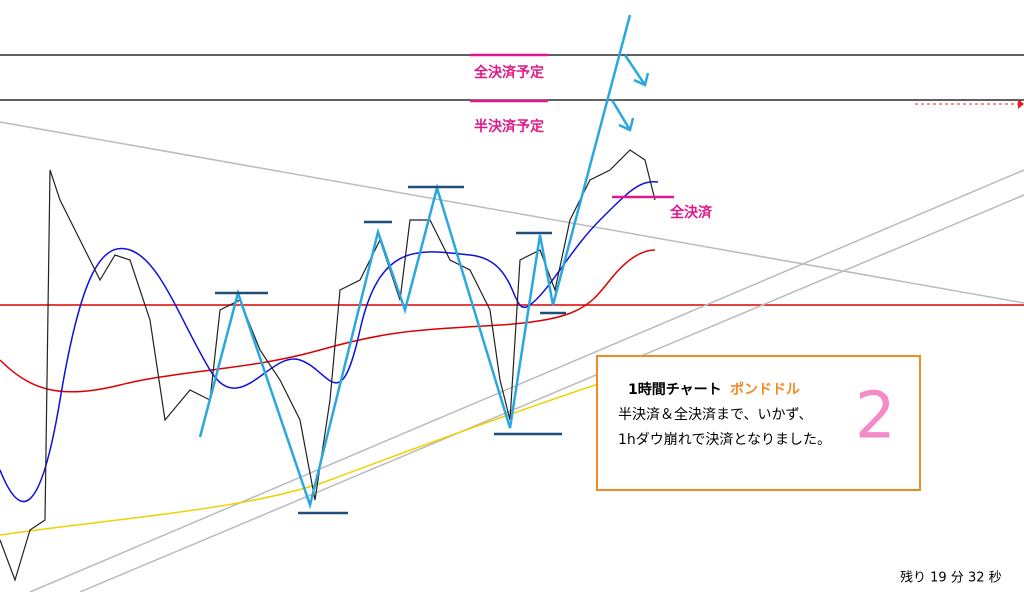 The width and height of the screenshot is (1024, 592). What do you see at coordinates (509, 126) in the screenshot?
I see `annotation: 半決済予定` at bounding box center [509, 126].